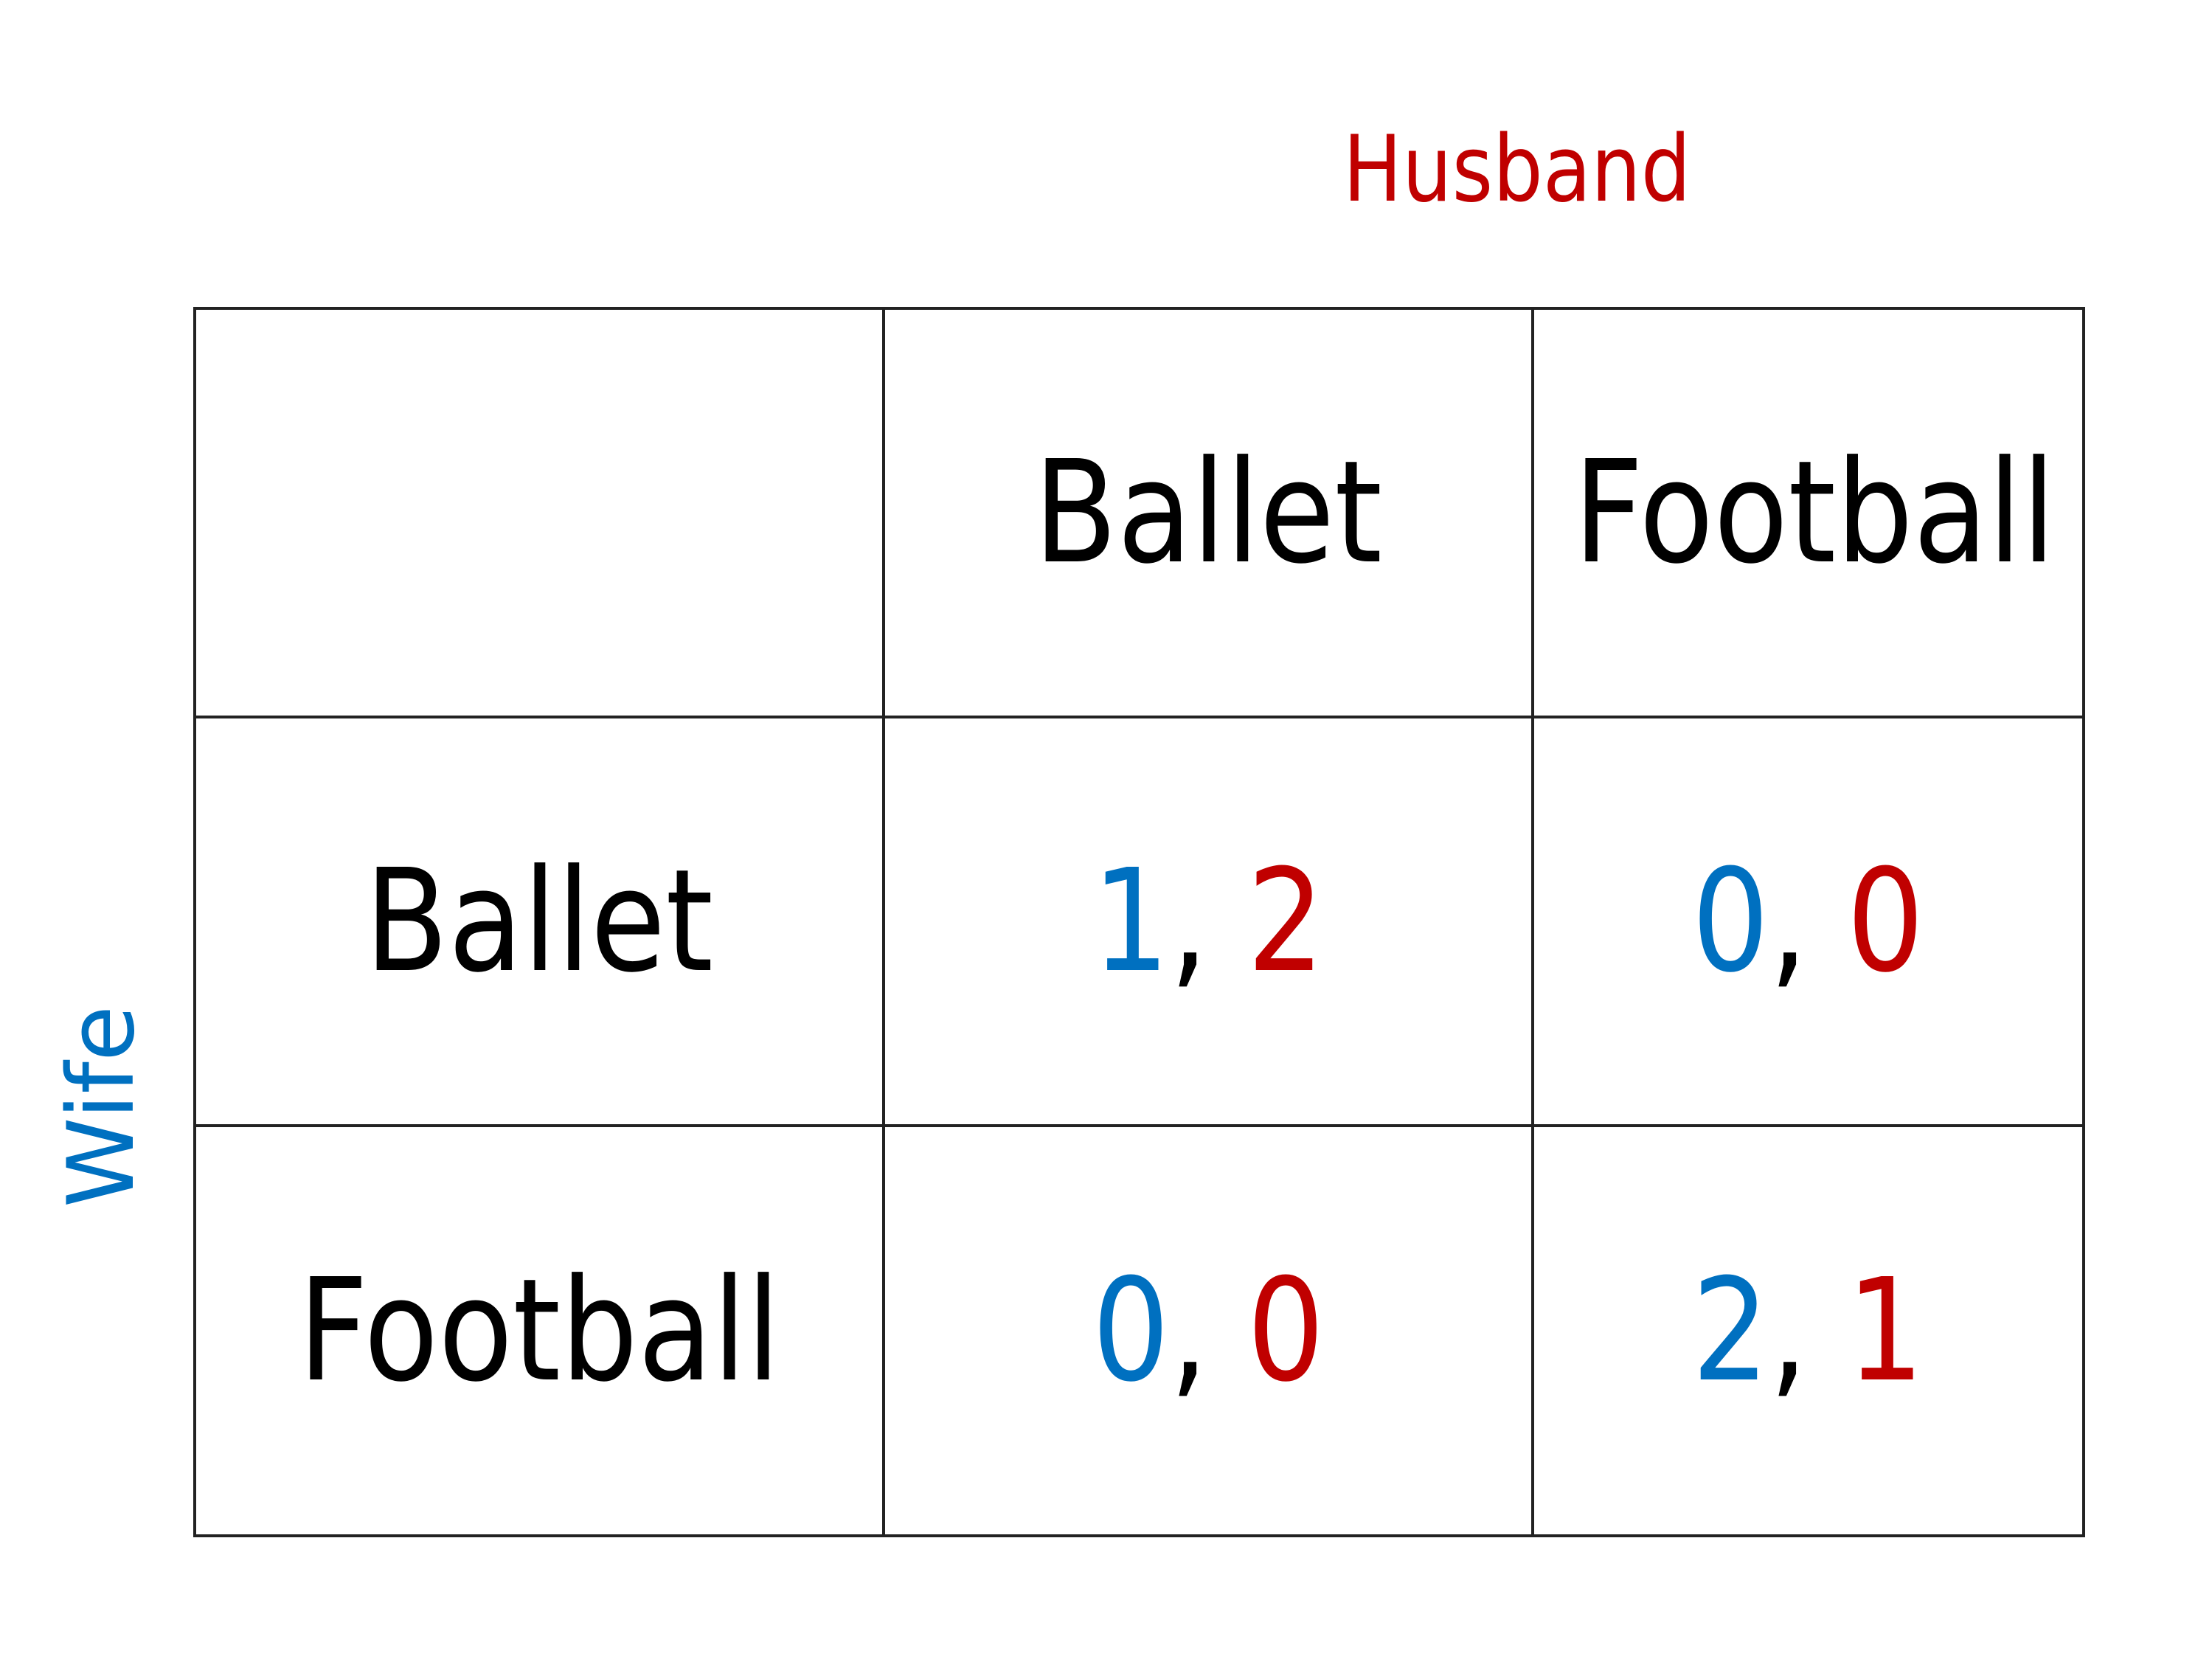  I want to click on row-header-cell: Ballet, so click(539, 922).